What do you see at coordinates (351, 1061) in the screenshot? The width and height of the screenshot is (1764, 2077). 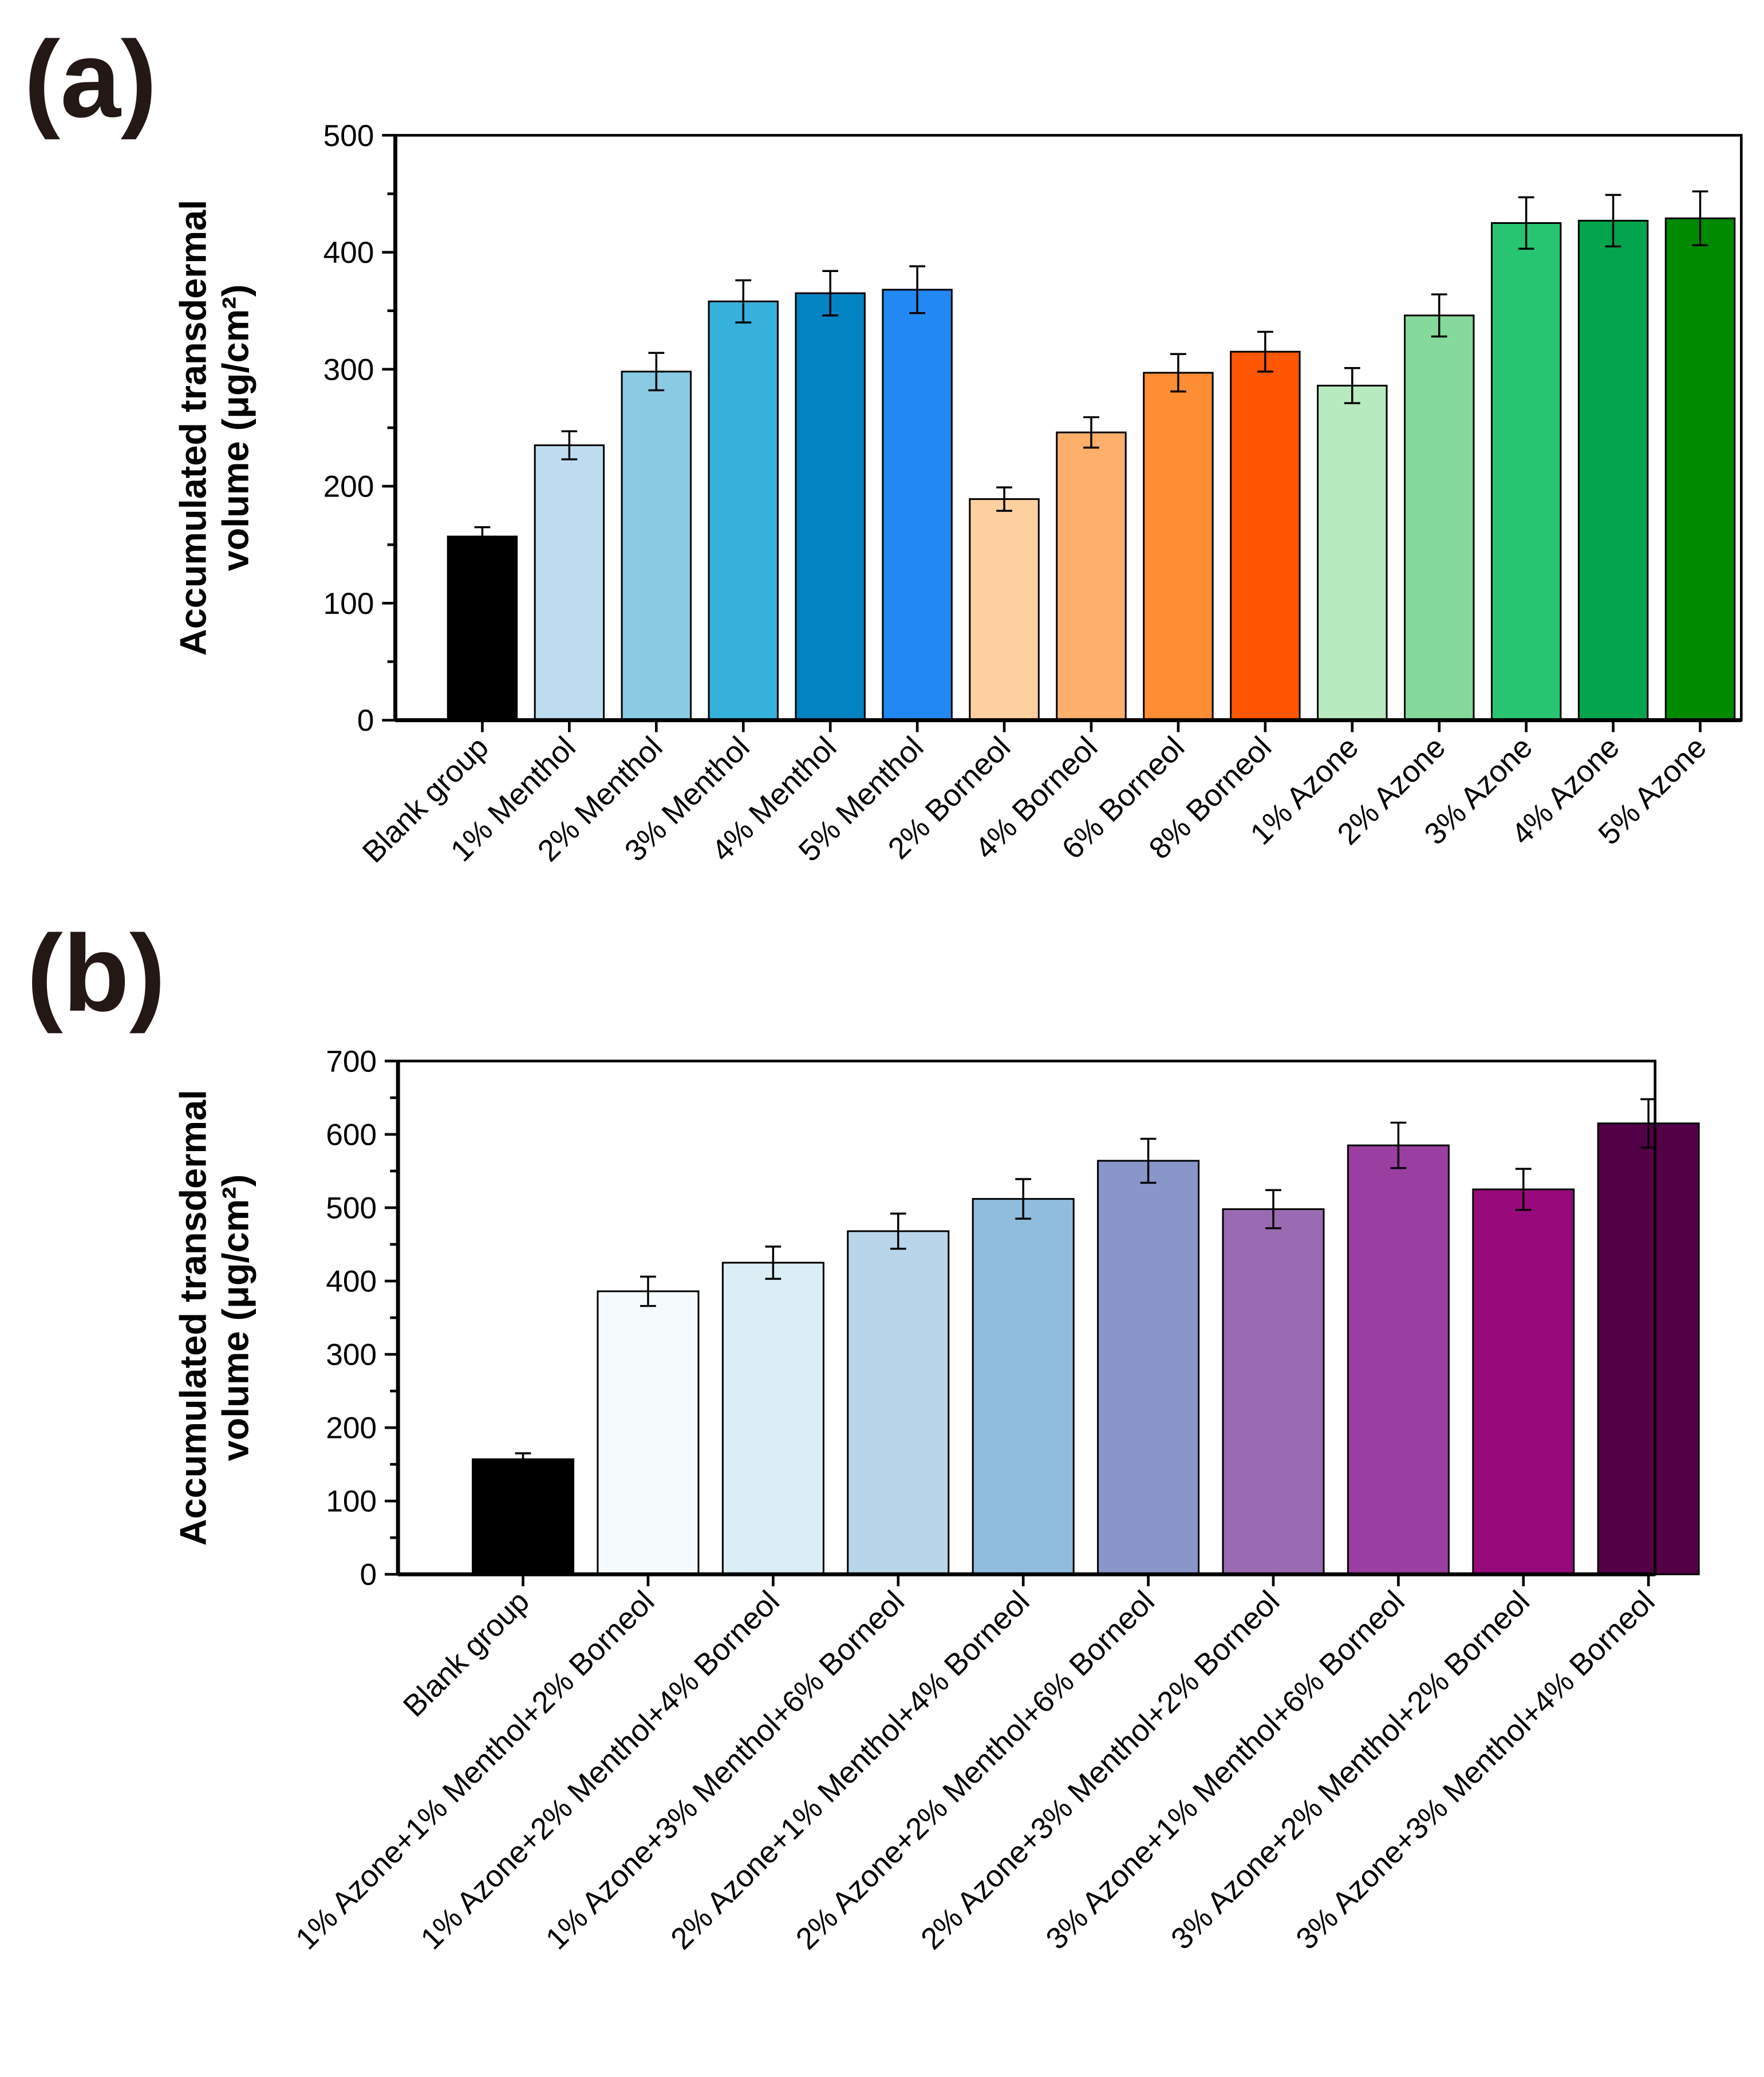 I see `y-tick-label: 700` at bounding box center [351, 1061].